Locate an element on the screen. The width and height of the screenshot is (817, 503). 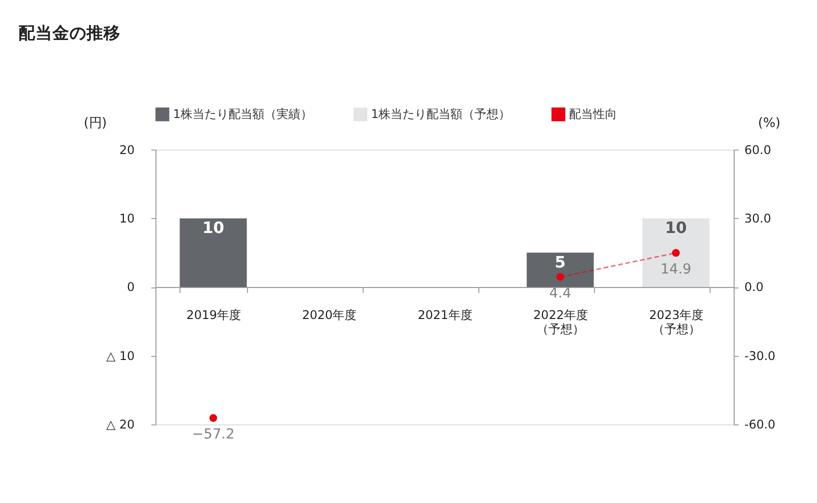
legend-label: 1株当たり配当額（実績） is located at coordinates (243, 114).